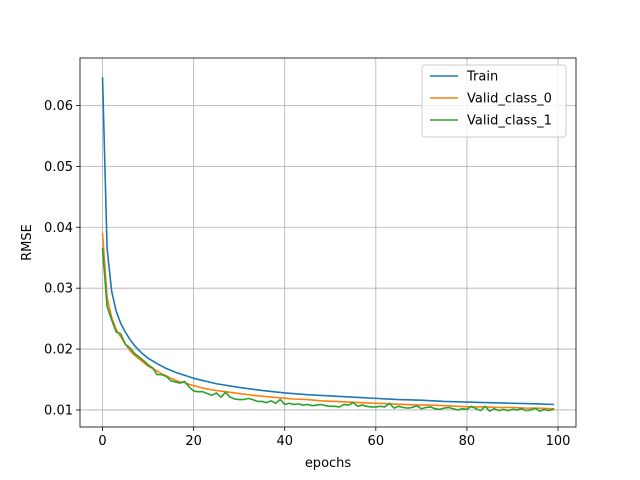 This screenshot has height=480, width=640. Describe the element at coordinates (58, 289) in the screenshot. I see `y-tick-label: 0.03` at that location.